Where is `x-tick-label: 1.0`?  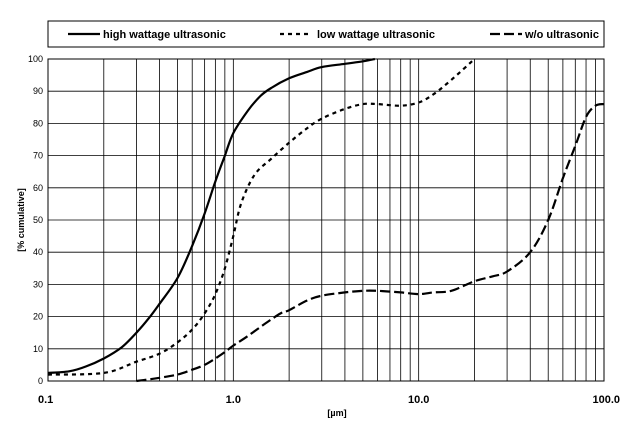 x-tick-label: 1.0 is located at coordinates (233, 400).